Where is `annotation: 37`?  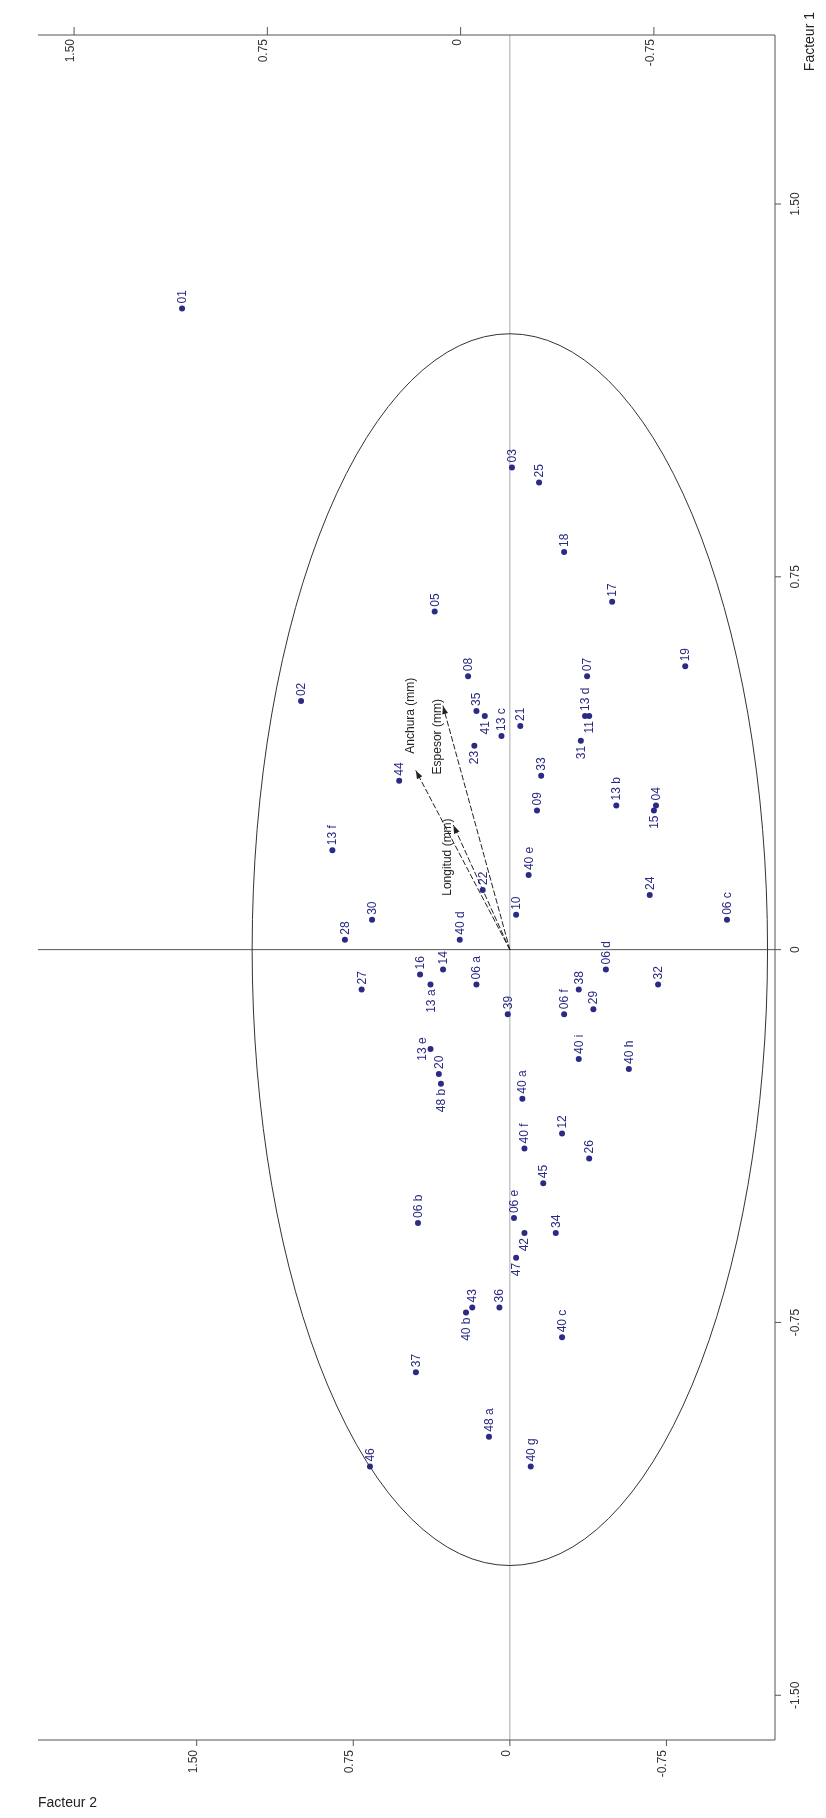
annotation: 37 is located at coordinates (415, 1360).